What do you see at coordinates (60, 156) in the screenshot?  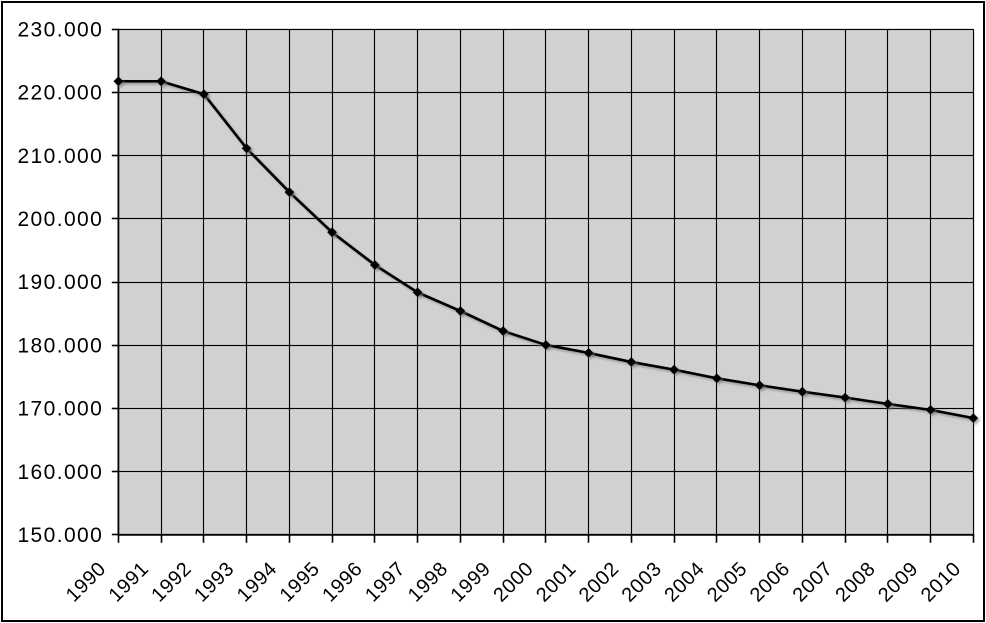 I see `svg-text: 210.000` at bounding box center [60, 156].